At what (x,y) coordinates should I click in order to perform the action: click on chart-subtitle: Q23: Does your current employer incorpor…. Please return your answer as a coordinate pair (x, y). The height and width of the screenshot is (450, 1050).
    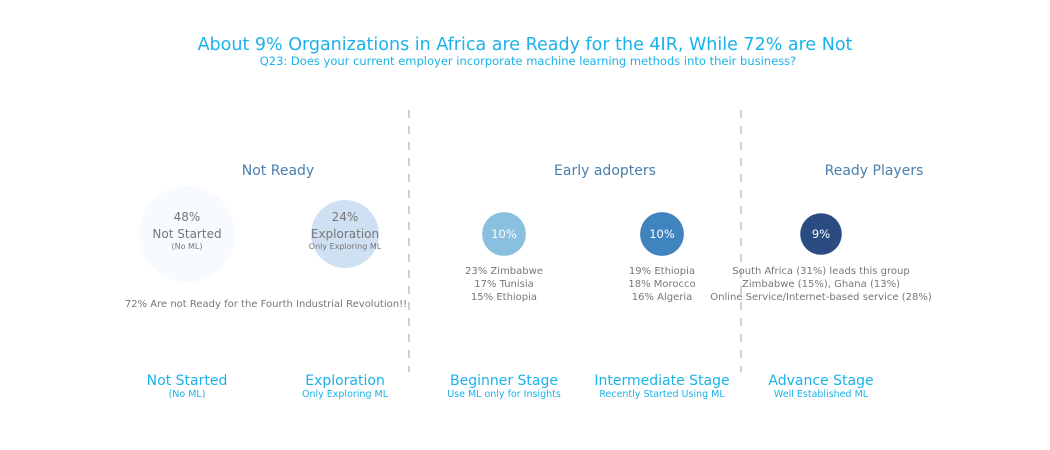
    Looking at the image, I should click on (528, 61).